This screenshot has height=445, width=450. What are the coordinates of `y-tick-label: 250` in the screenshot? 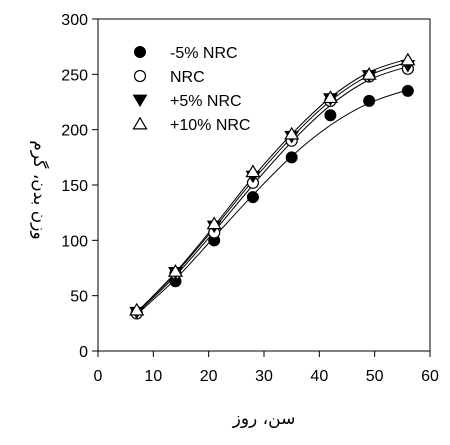 It's located at (74, 75).